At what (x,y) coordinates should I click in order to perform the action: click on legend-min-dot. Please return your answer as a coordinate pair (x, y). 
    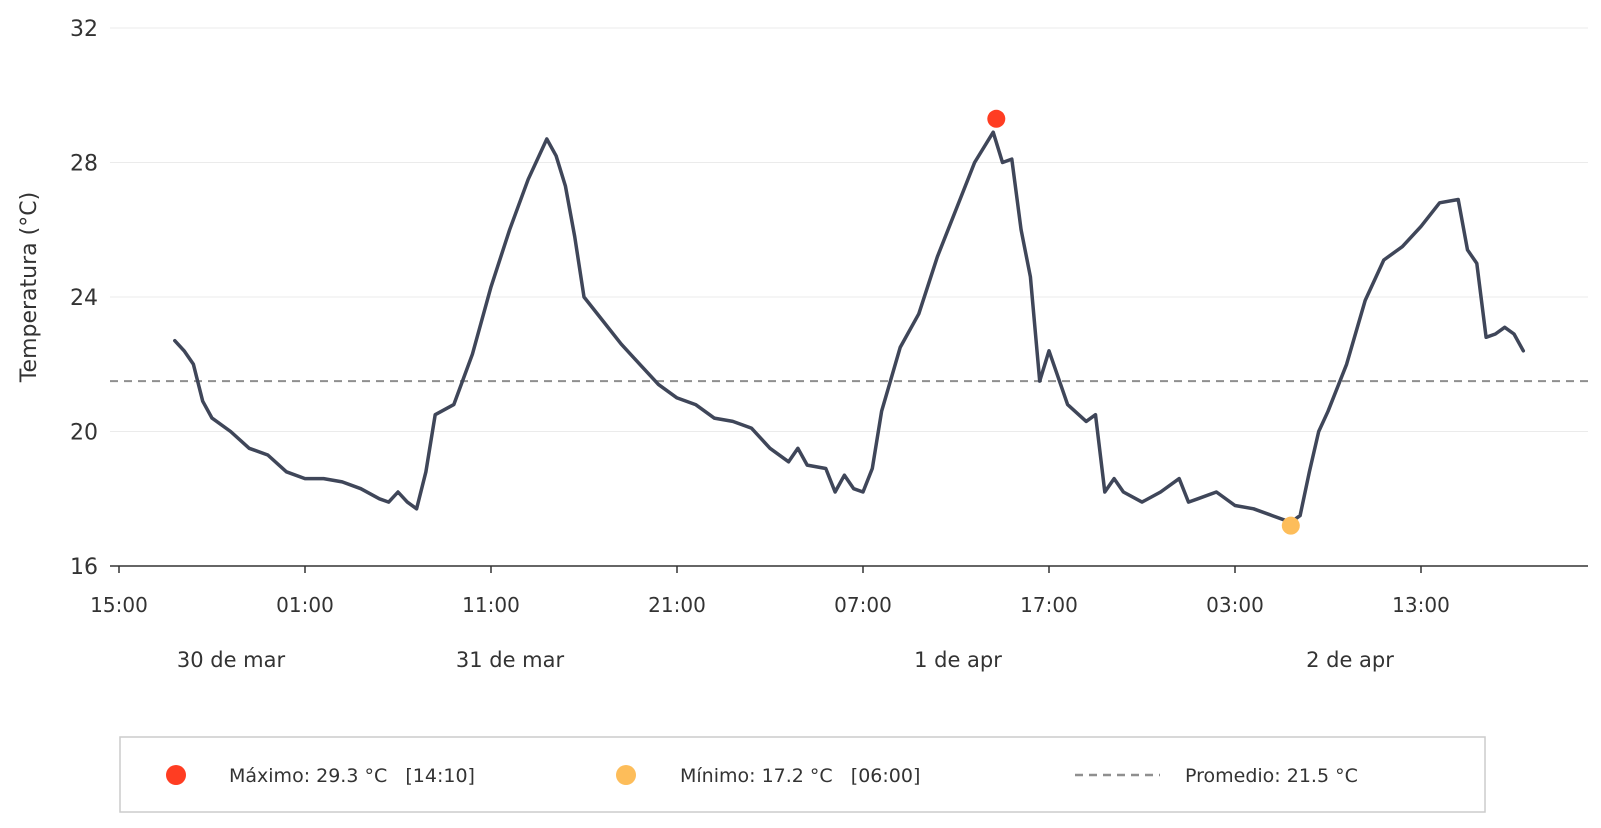
    Looking at the image, I should click on (626, 775).